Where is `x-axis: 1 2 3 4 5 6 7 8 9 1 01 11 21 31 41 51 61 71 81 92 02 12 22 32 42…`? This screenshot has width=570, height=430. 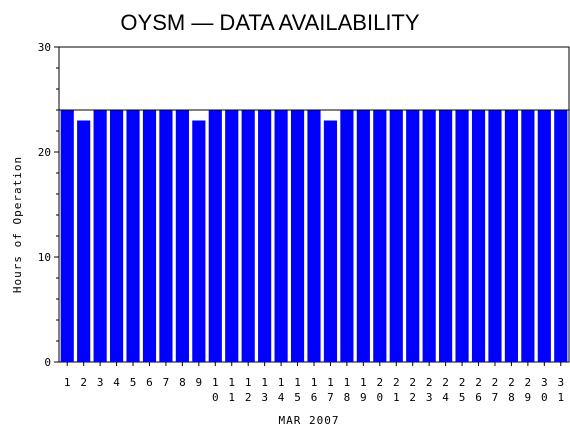 x-axis: 1 2 3 4 5 6 7 8 9 1 01 11 21 31 41 51 61 71 81 92 02 12 22 32 42… is located at coordinates (314, 383).